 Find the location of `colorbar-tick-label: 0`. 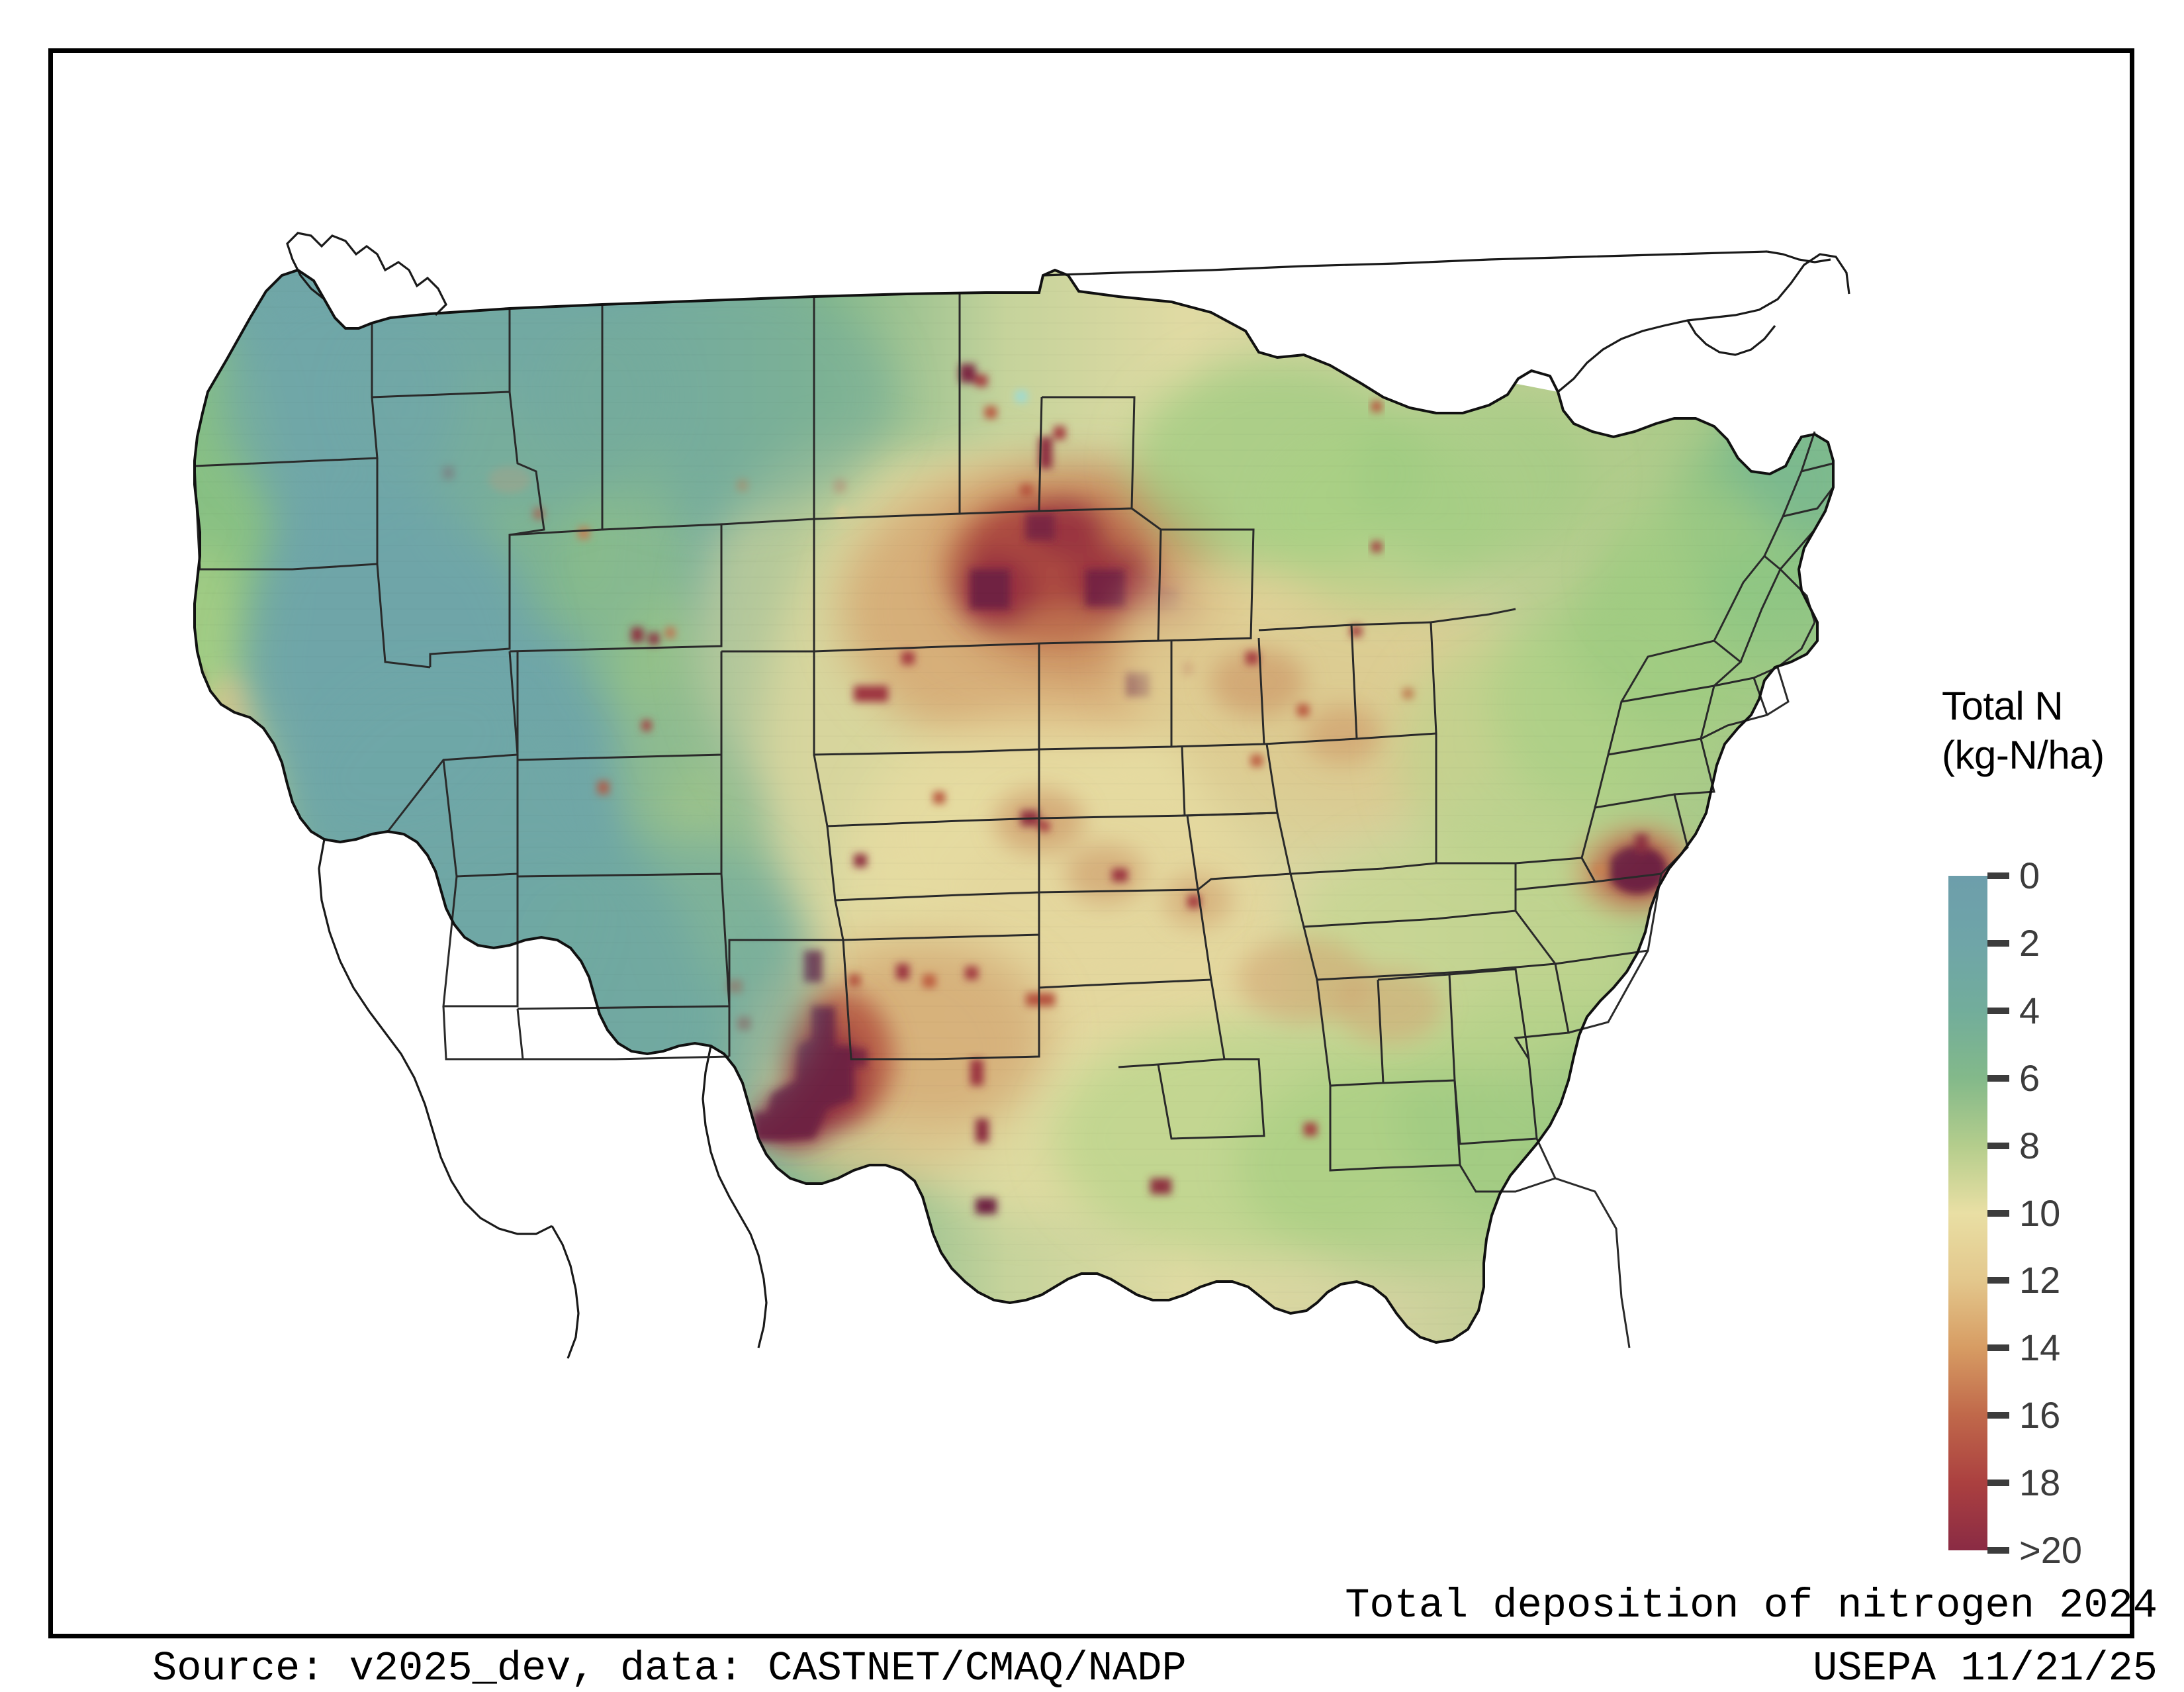

colorbar-tick-label: 0 is located at coordinates (2029, 875).